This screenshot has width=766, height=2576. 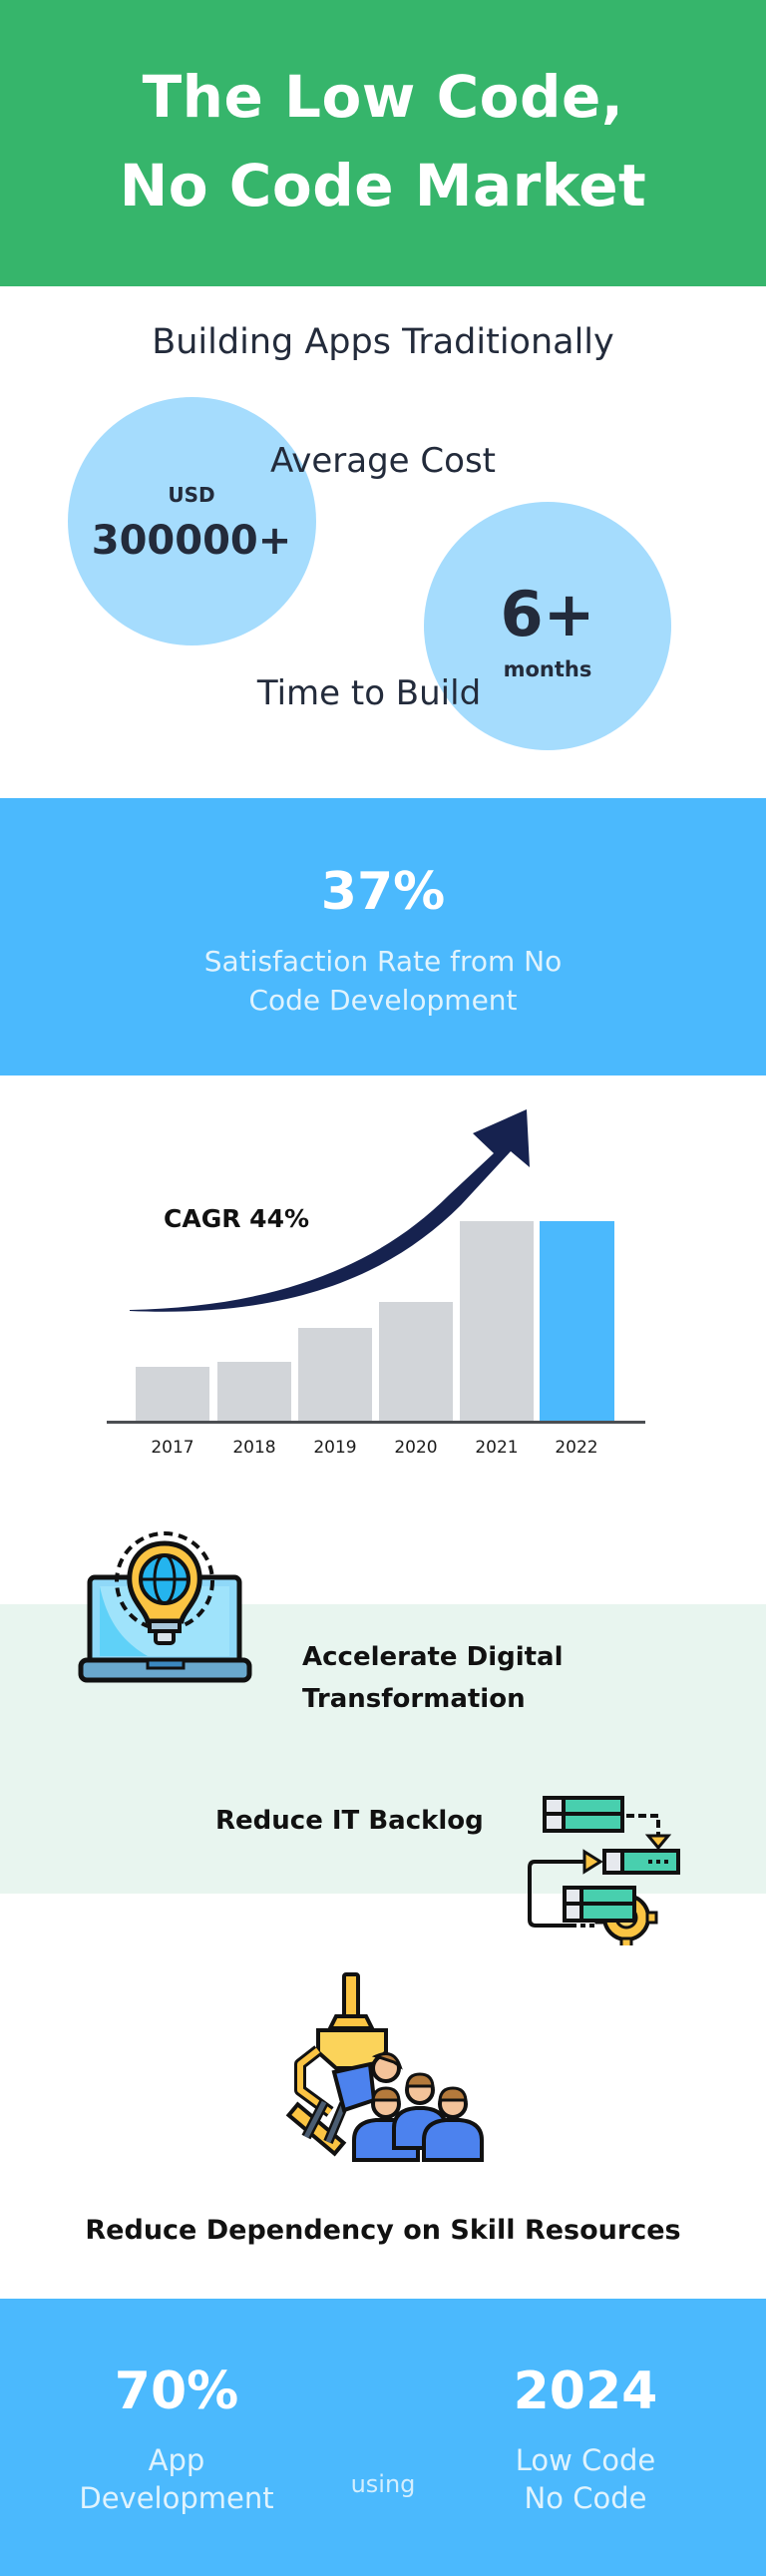 I want to click on page-title-line-2: No Code Market, so click(x=383, y=185).